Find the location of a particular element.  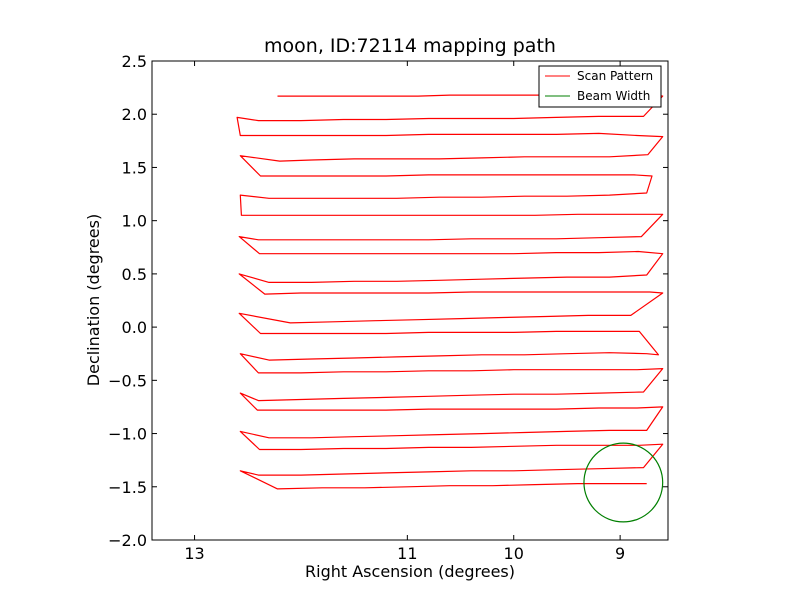

legend: Scan Pattern Beam Width is located at coordinates (600, 86).